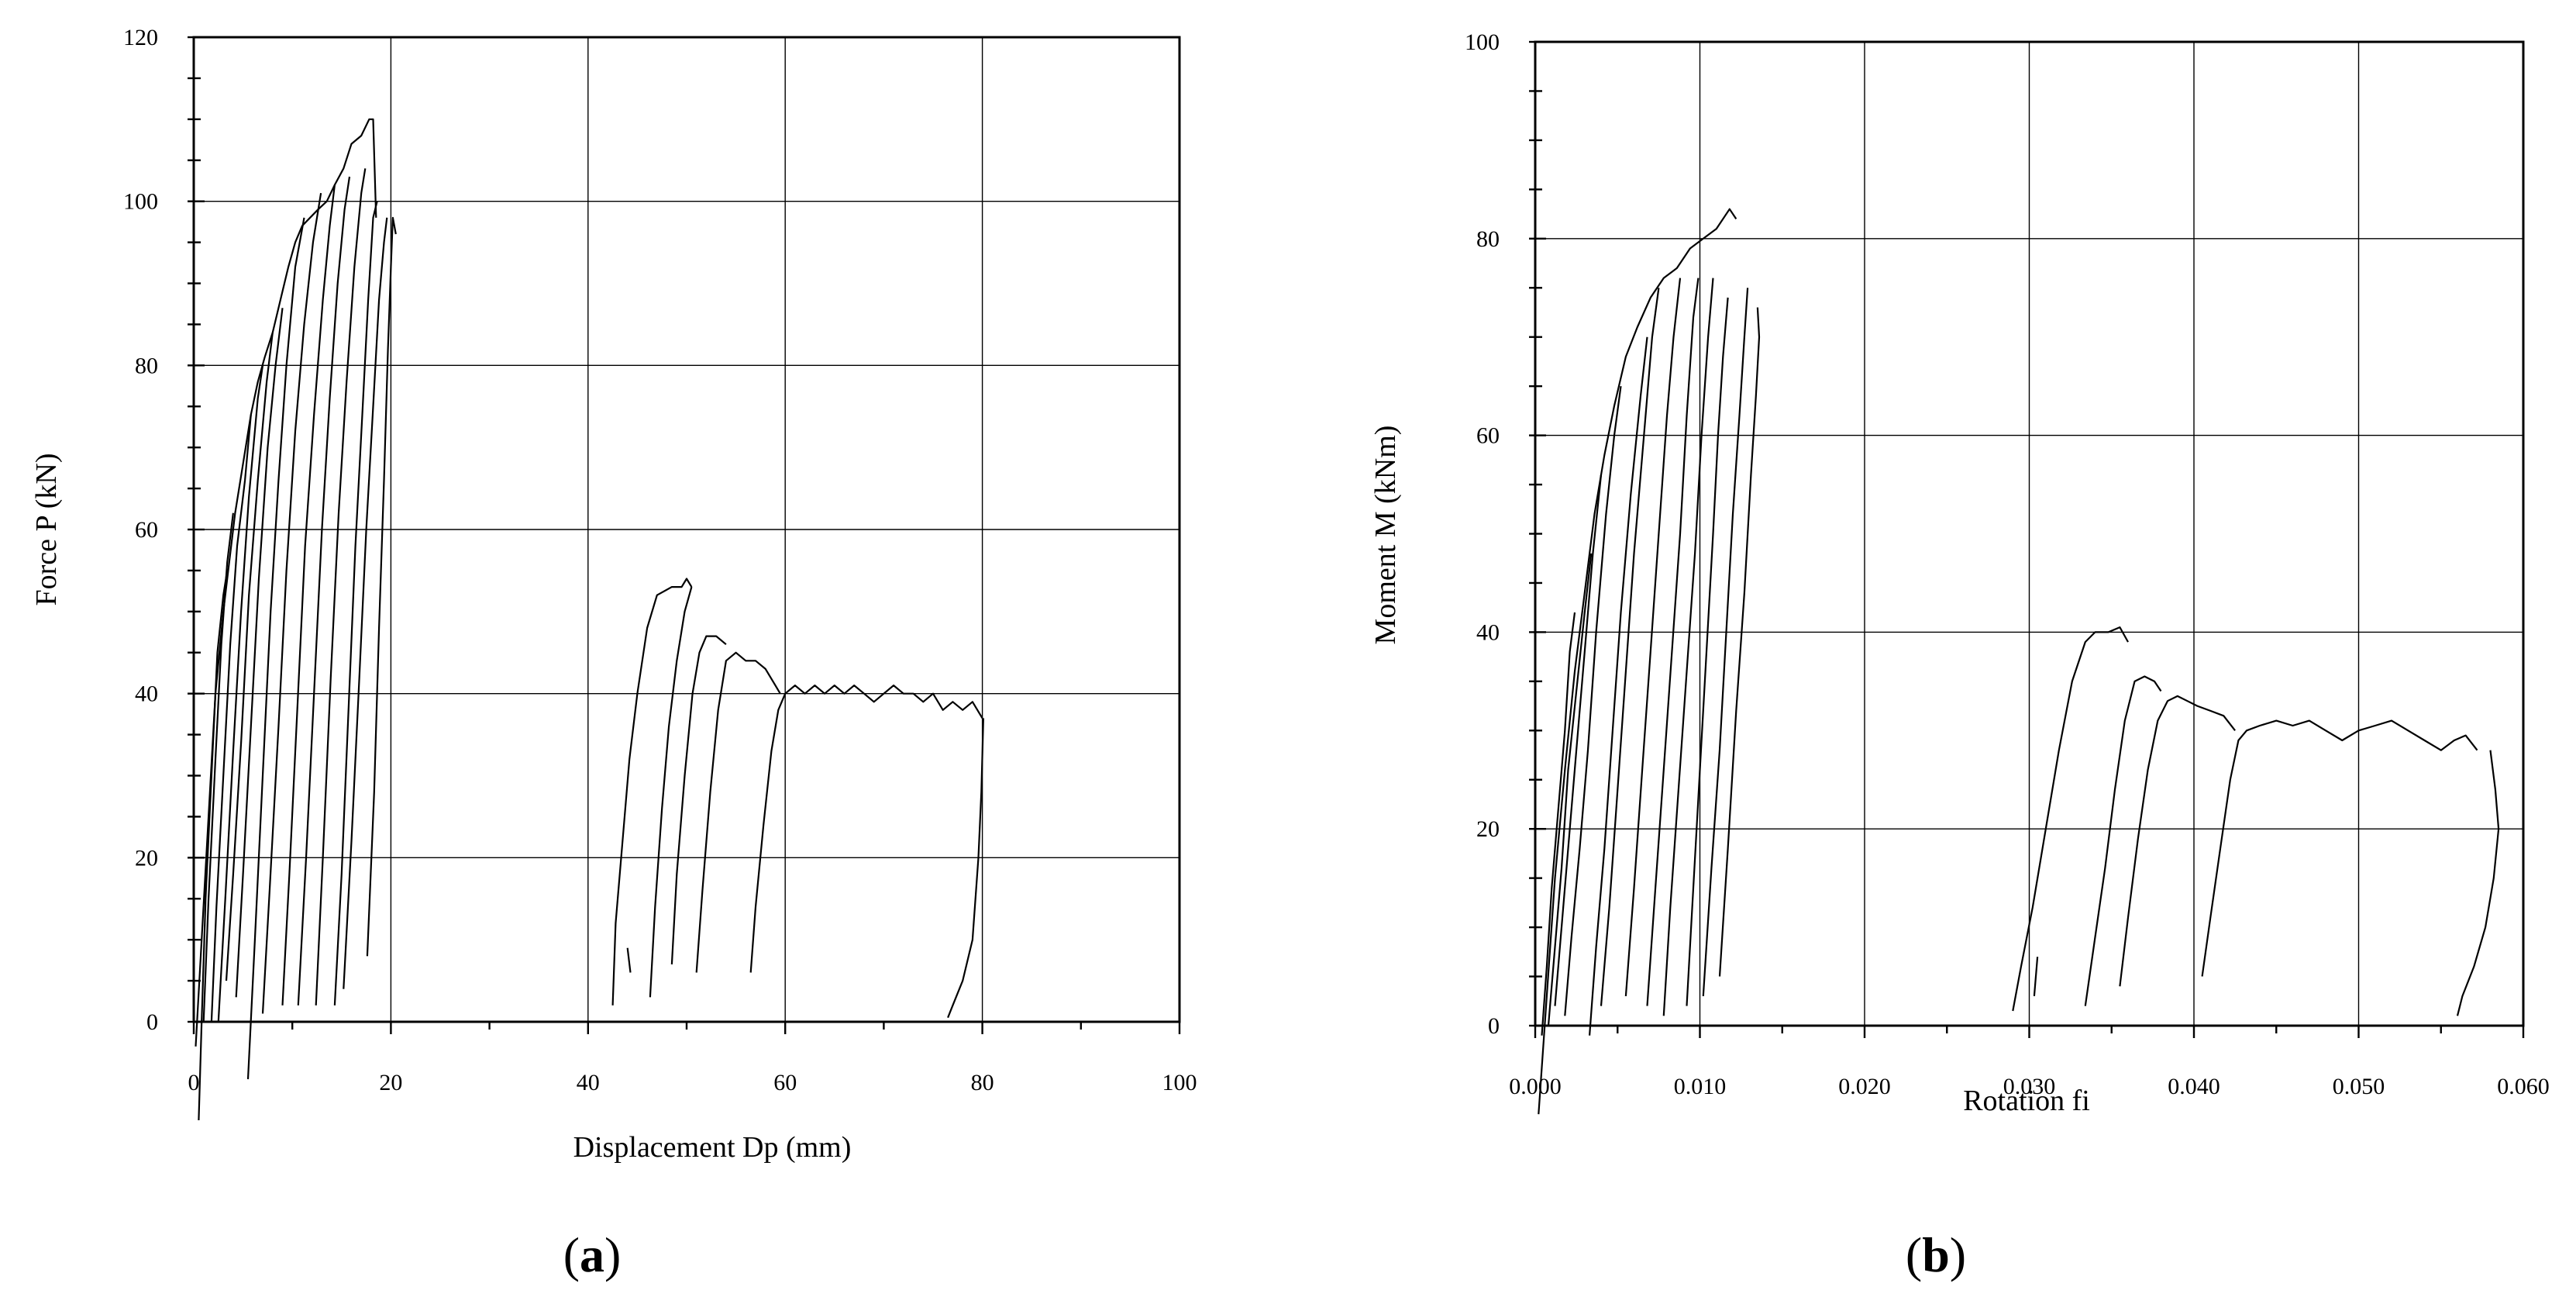 This screenshot has width=2576, height=1297. What do you see at coordinates (2177, 841) in the screenshot?
I see `panel-b-series-17-line` at bounding box center [2177, 841].